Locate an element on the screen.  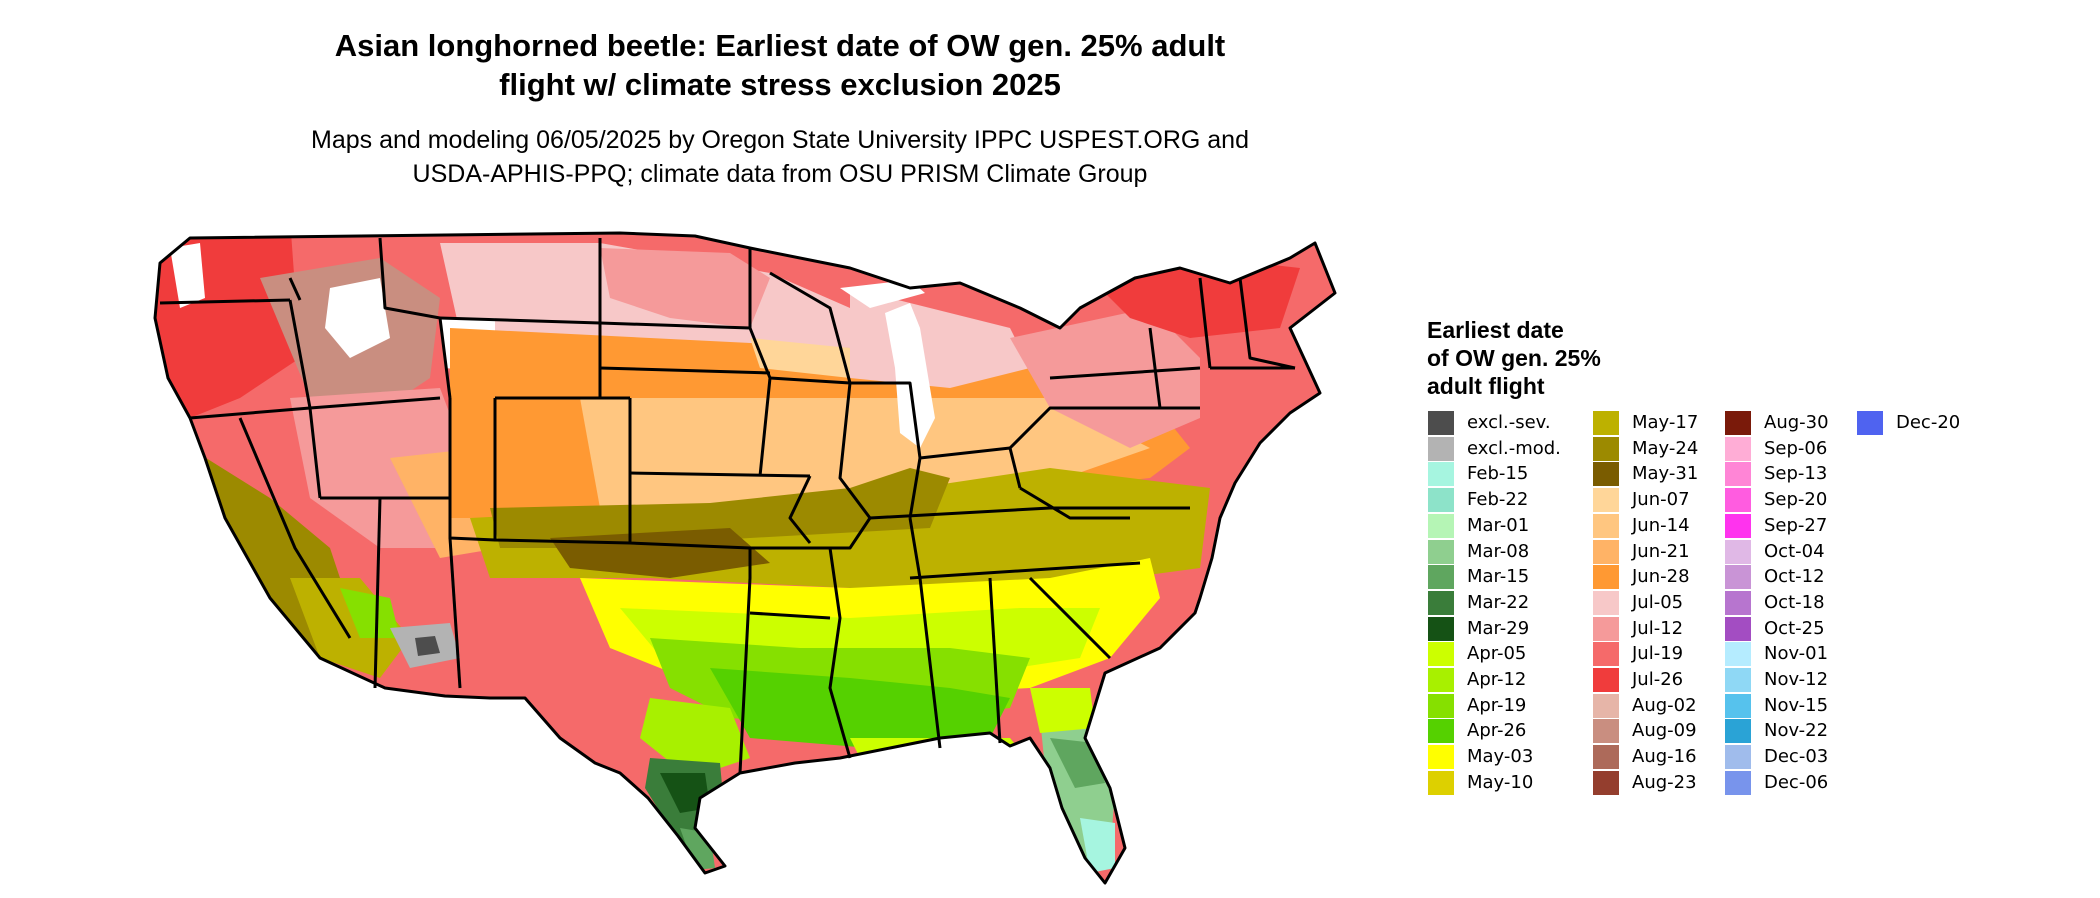
legend-label: Sep-13 is located at coordinates (1796, 474).